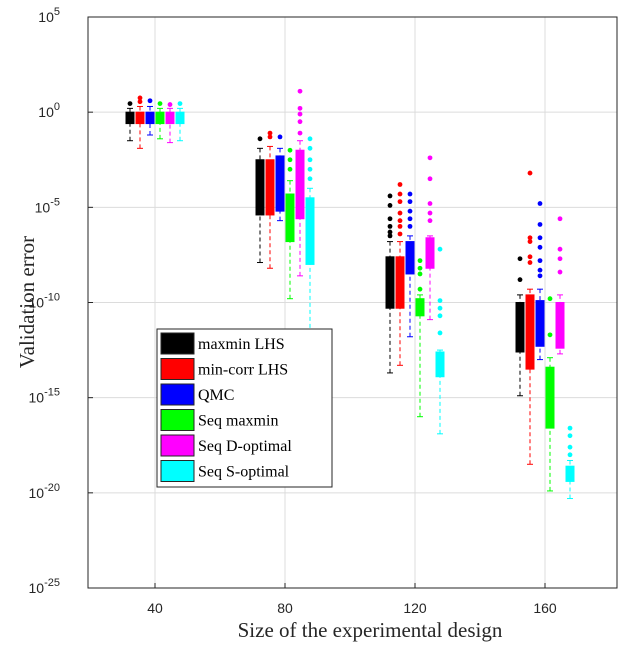  What do you see at coordinates (352, 599) in the screenshot?
I see `x-axis-ticks: 40 80 120 160` at bounding box center [352, 599].